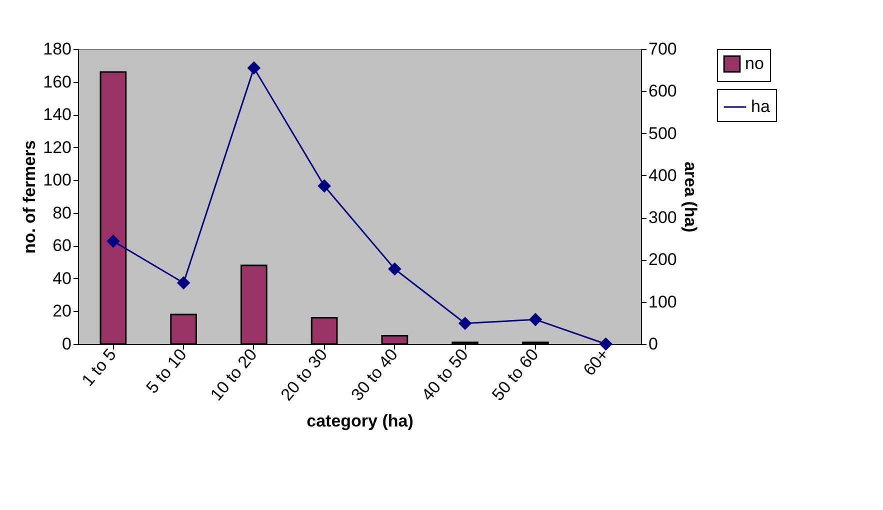 The height and width of the screenshot is (510, 883). I want to click on x-axis-title: category (ha), so click(360, 421).